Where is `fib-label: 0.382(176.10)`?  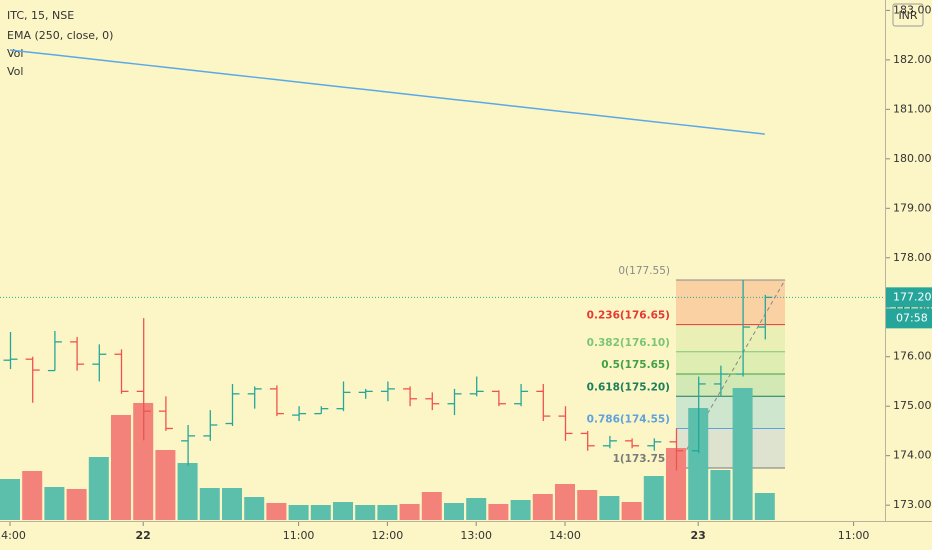
fib-label: 0.382(176.10) is located at coordinates (628, 343).